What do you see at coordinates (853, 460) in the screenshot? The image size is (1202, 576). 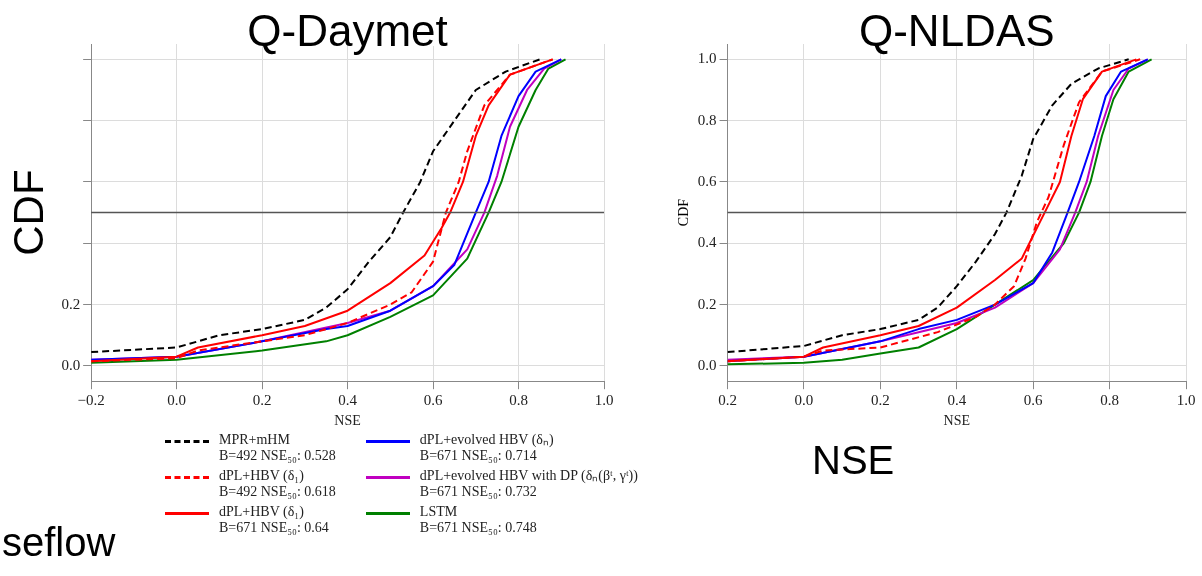 I see `text: NSE` at bounding box center [853, 460].